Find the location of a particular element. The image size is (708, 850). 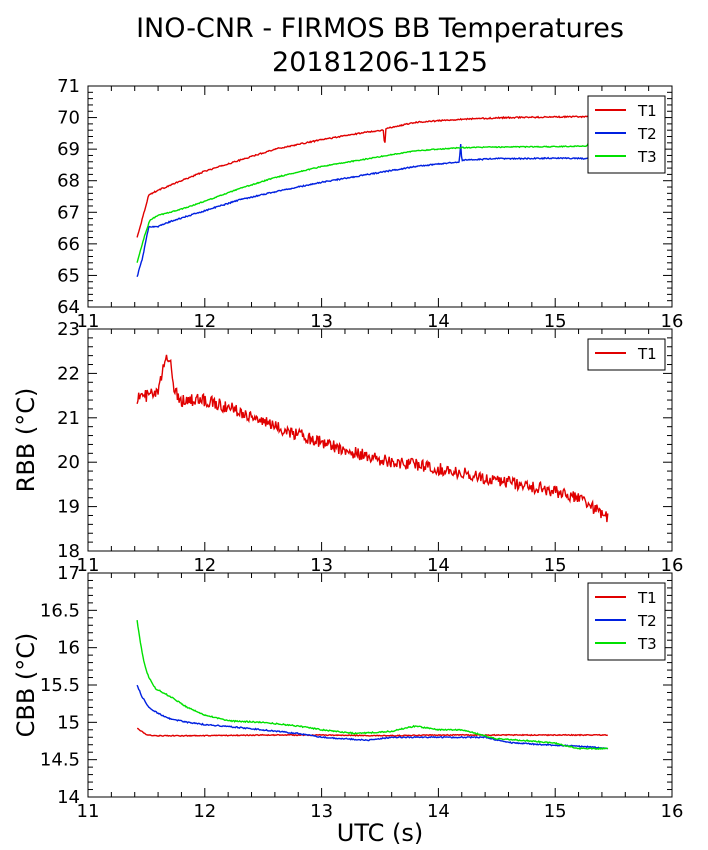

y-tick-label: 69 is located at coordinates (68, 149).